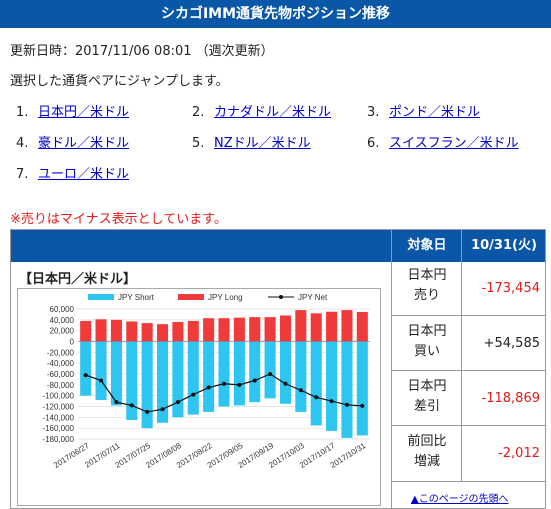 Image resolution: width=551 pixels, height=509 pixels. I want to click on sell-note: ※売りはマイナス表示としています。, so click(118, 219).